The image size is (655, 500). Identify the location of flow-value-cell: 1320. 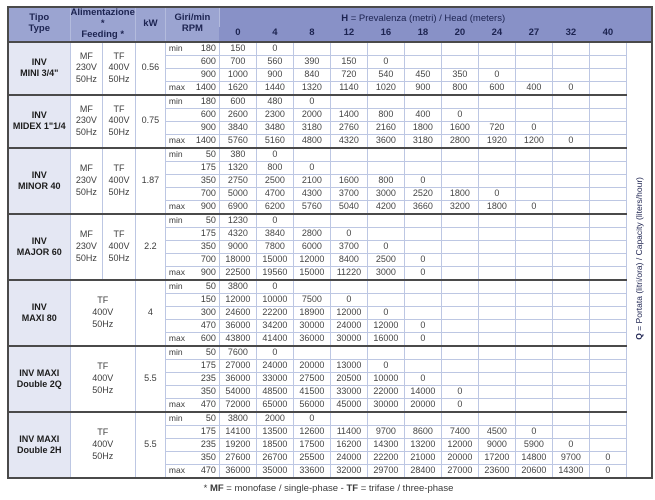
(237, 167).